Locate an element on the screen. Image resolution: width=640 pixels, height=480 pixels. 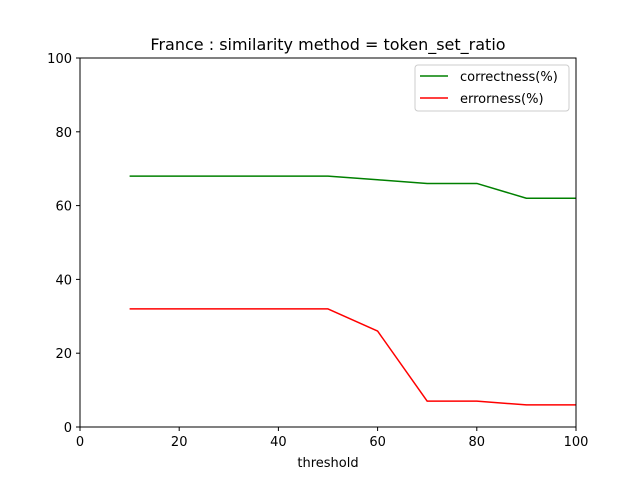
x-axis-label: threshold is located at coordinates (327, 463).